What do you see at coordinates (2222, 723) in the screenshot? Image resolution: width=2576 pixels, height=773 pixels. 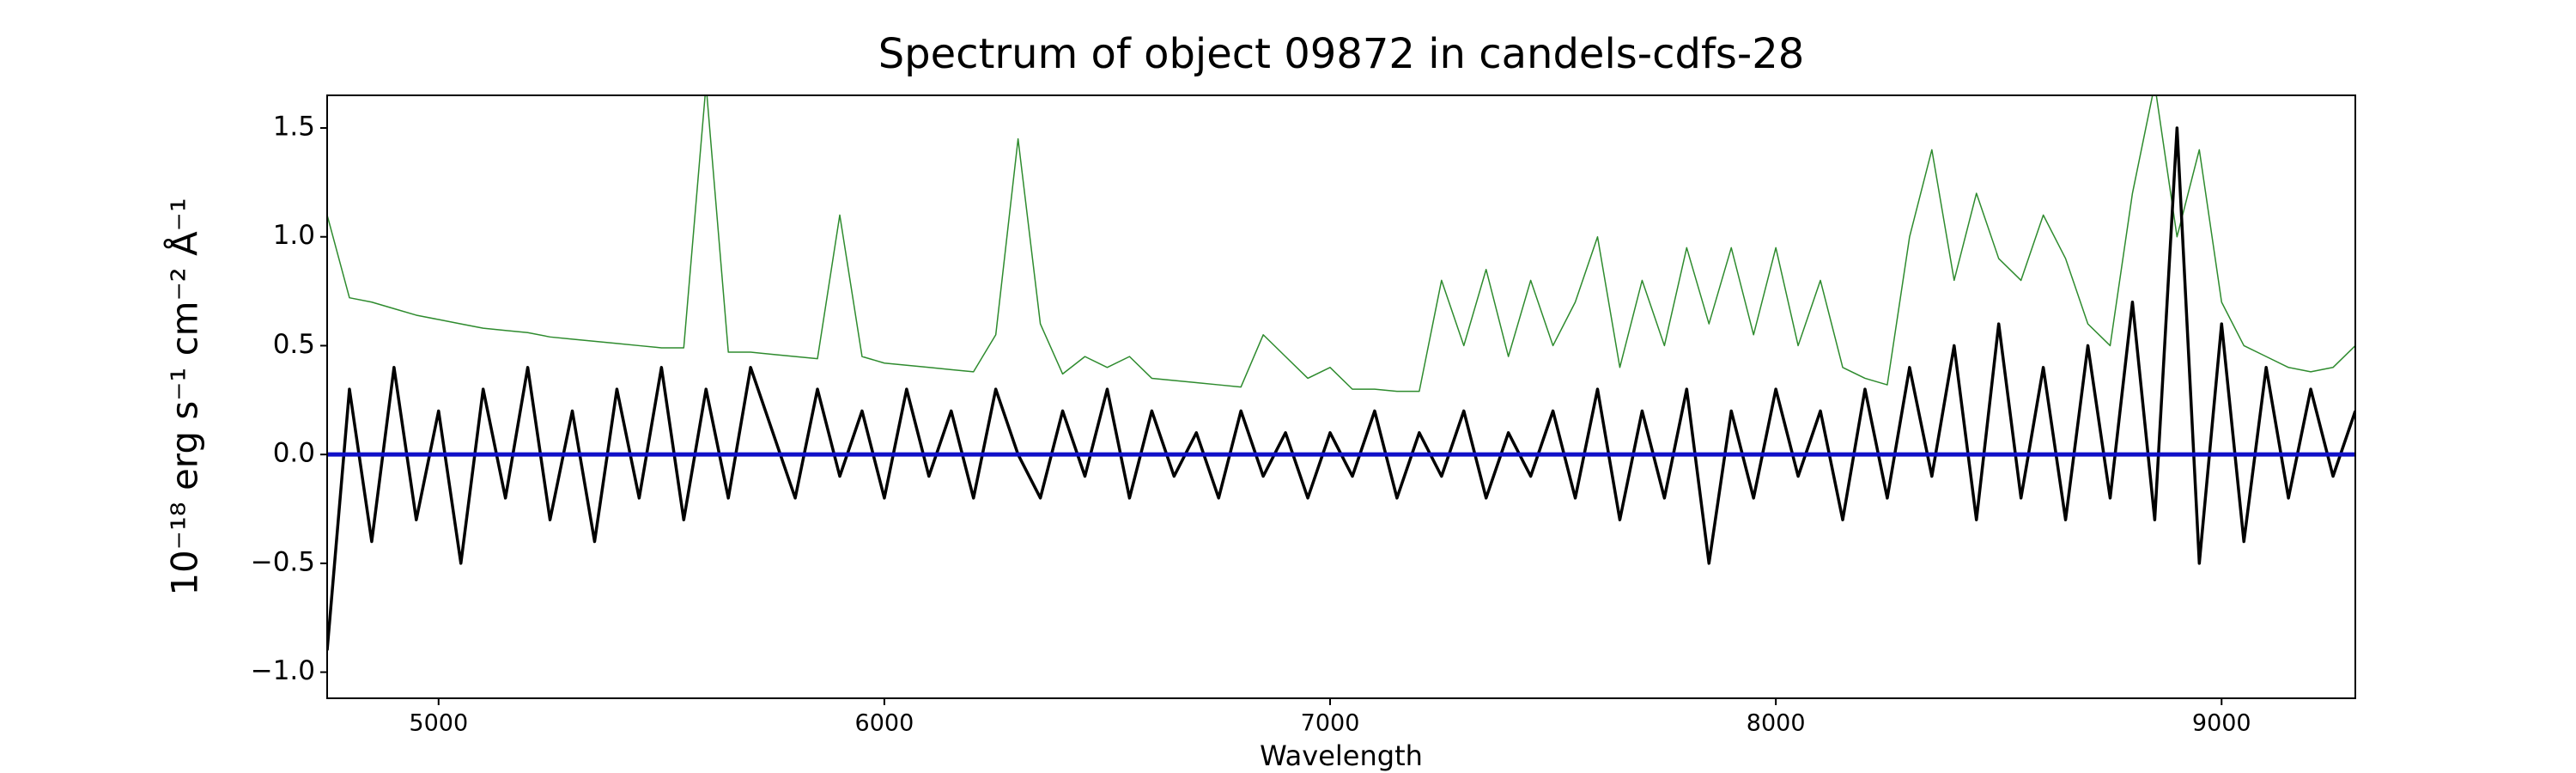 I see `x-tick-label: 9000` at bounding box center [2222, 723].